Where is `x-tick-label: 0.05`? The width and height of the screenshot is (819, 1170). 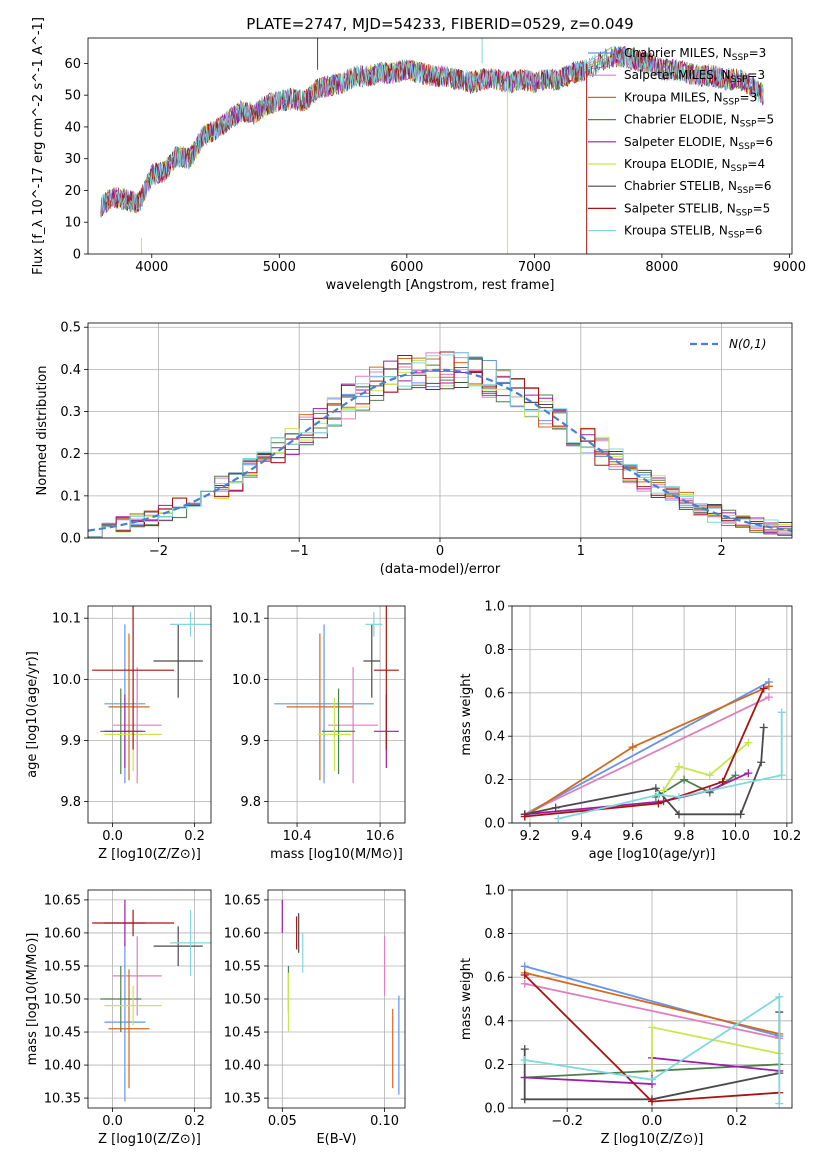 x-tick-label: 0.05 is located at coordinates (282, 1121).